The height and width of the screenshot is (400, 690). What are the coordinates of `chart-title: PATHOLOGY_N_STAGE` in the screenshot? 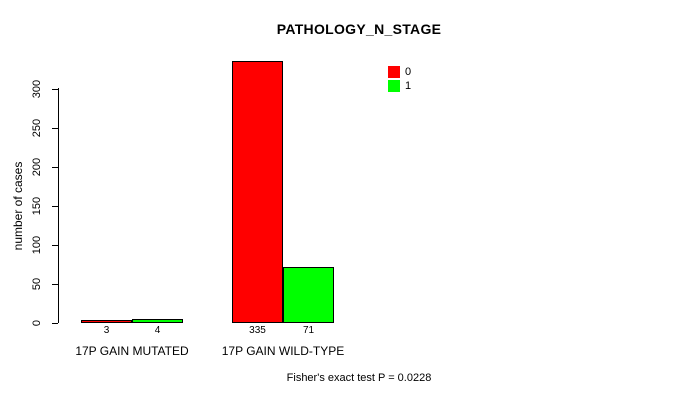 It's located at (359, 29).